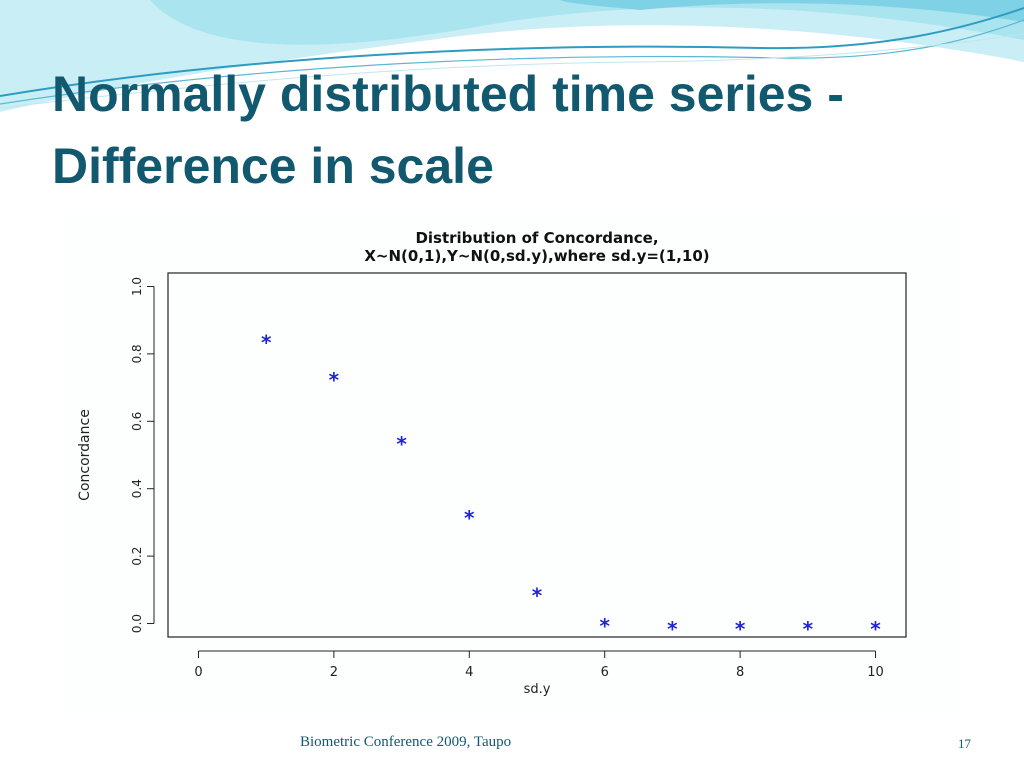  I want to click on chart-subtitle: X~N(0,1),Y~N(0,sd.y),where sd.y=(1,10), so click(536, 256).